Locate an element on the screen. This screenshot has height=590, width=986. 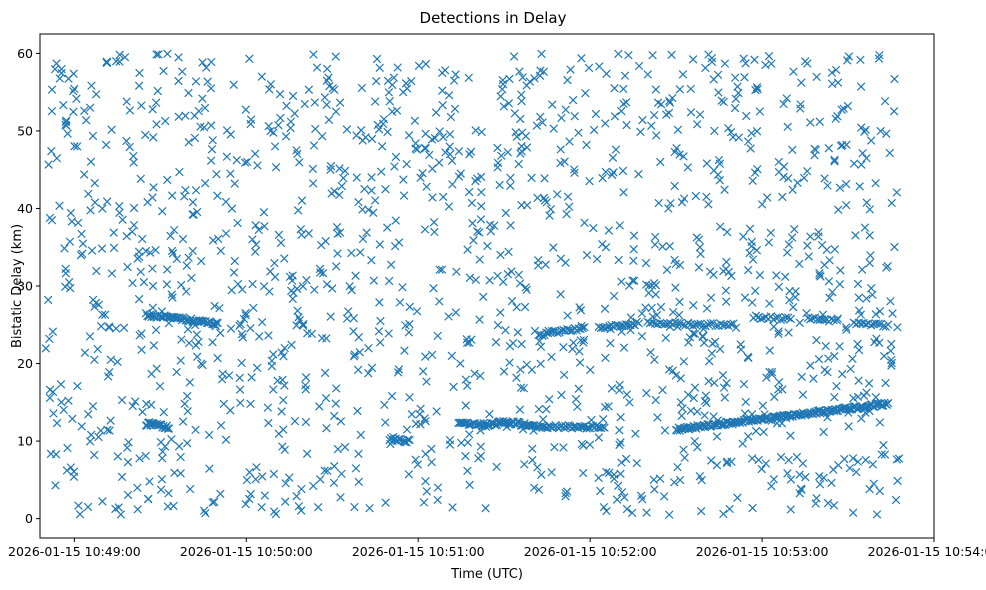
y-tick-label: 10 is located at coordinates (25, 441).